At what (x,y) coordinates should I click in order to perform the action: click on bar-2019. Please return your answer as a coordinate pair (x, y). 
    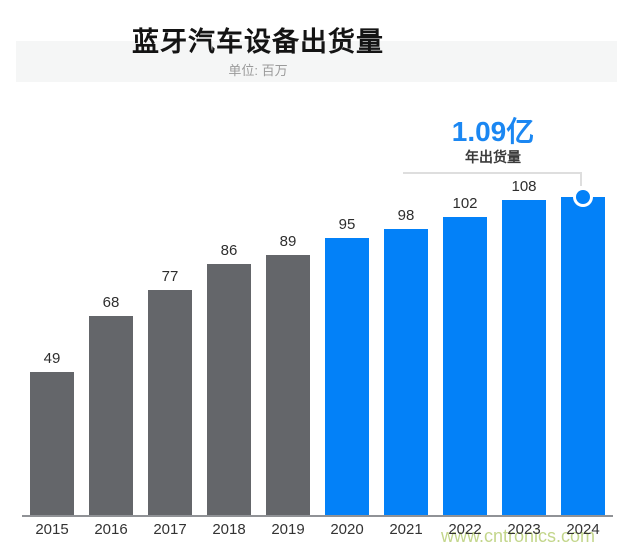
    Looking at the image, I should click on (288, 385).